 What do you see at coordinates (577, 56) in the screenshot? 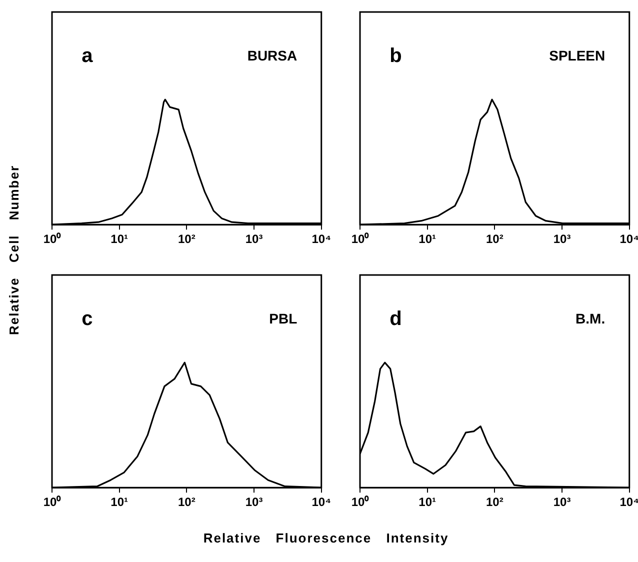
I see `text: SPLEEN` at bounding box center [577, 56].